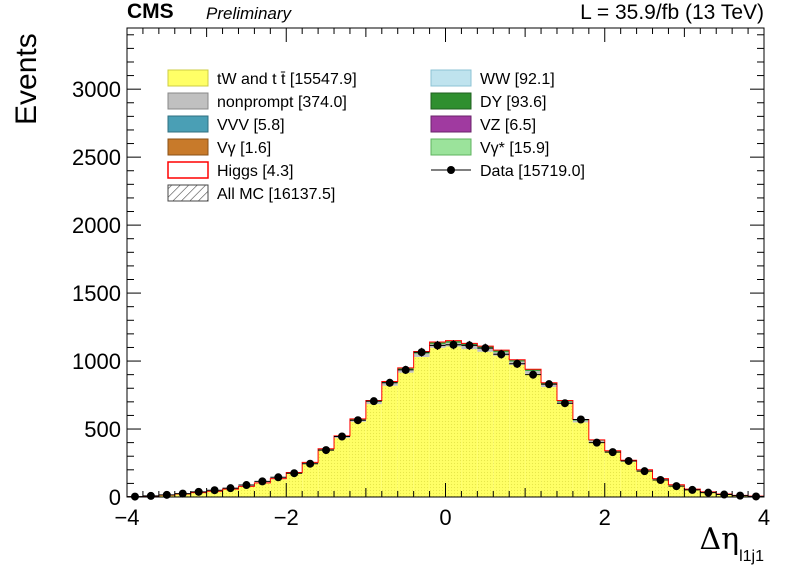 This screenshot has height=572, width=796. I want to click on experiment-label: CMS, so click(150, 11).